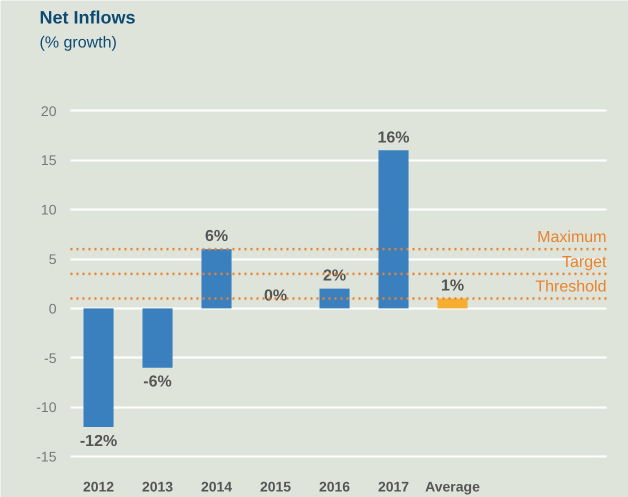 Image resolution: width=628 pixels, height=497 pixels. Describe the element at coordinates (157, 382) in the screenshot. I see `data-label: -6%` at that location.